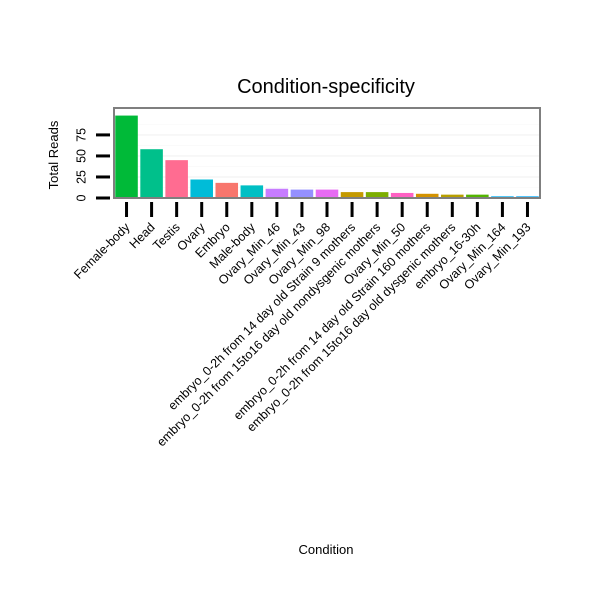 This screenshot has height=600, width=600. Describe the element at coordinates (326, 87) in the screenshot. I see `chart-title: Condition-specificity` at that location.